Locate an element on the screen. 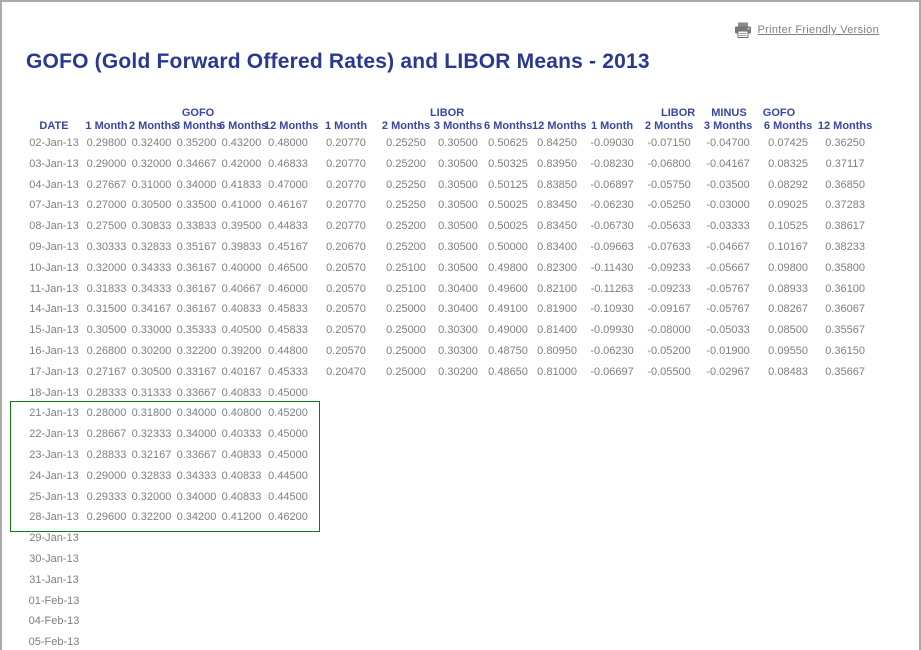 This screenshot has height=650, width=921. table-row: 31-Jan-13 is located at coordinates (449, 580).